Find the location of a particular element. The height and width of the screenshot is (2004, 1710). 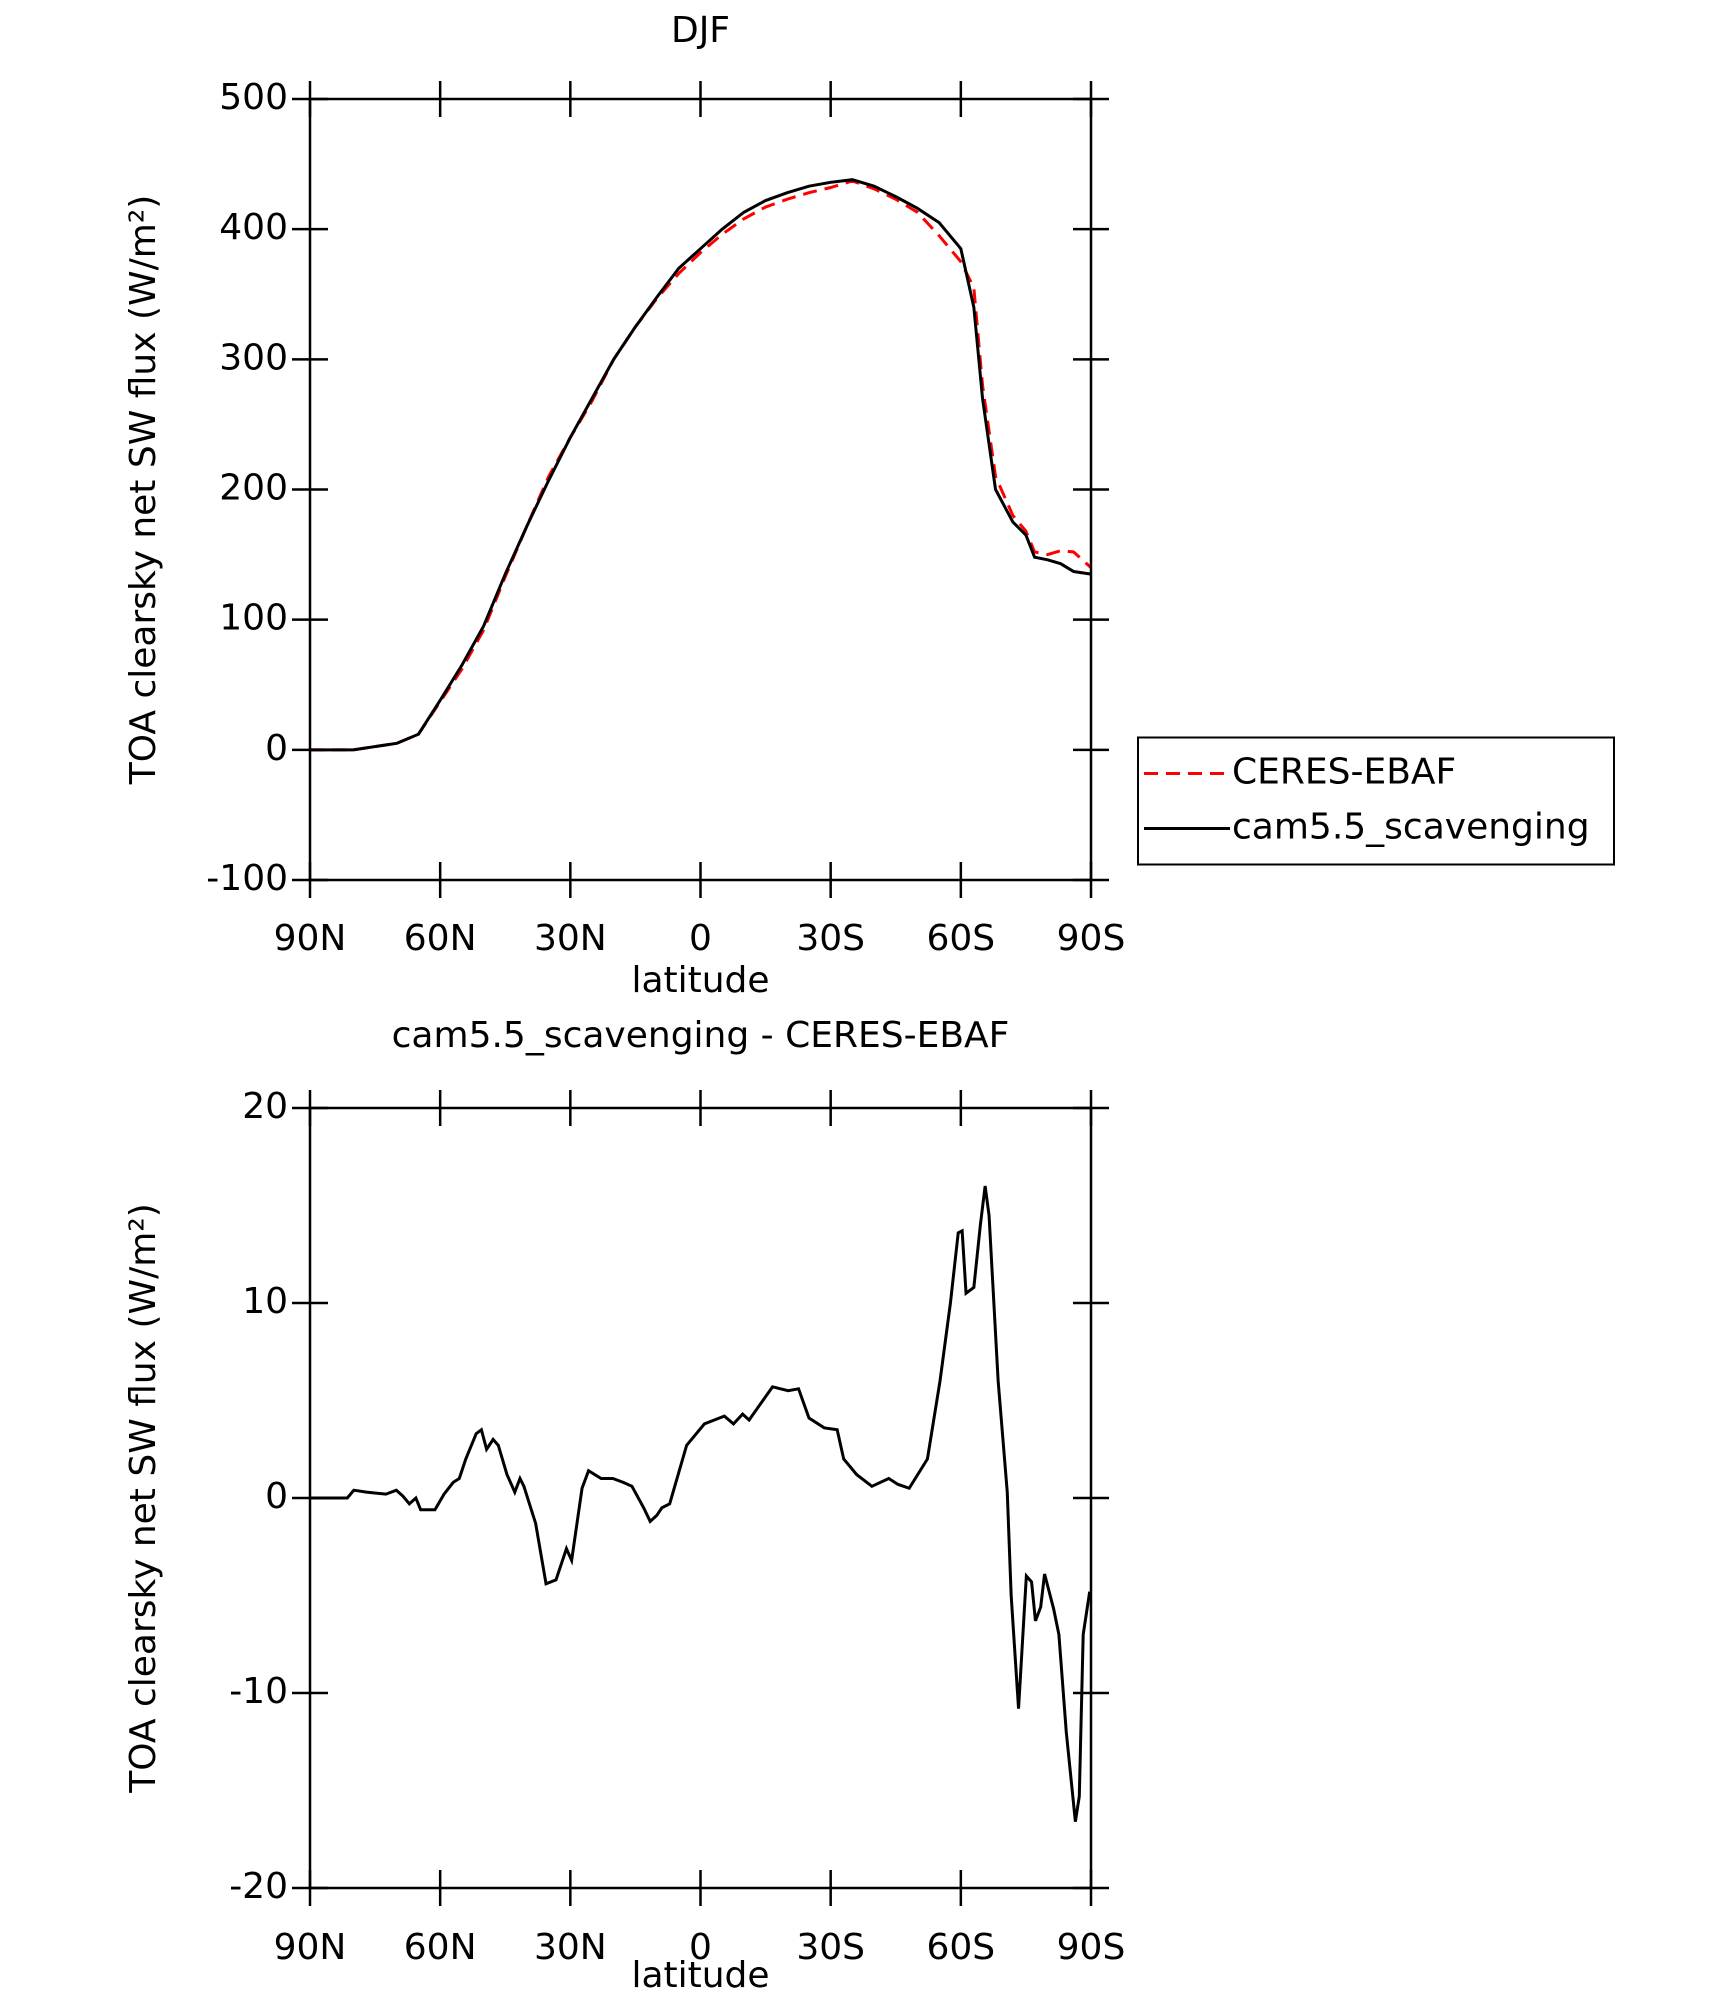

y-tick-label: -10 is located at coordinates (258, 1691).